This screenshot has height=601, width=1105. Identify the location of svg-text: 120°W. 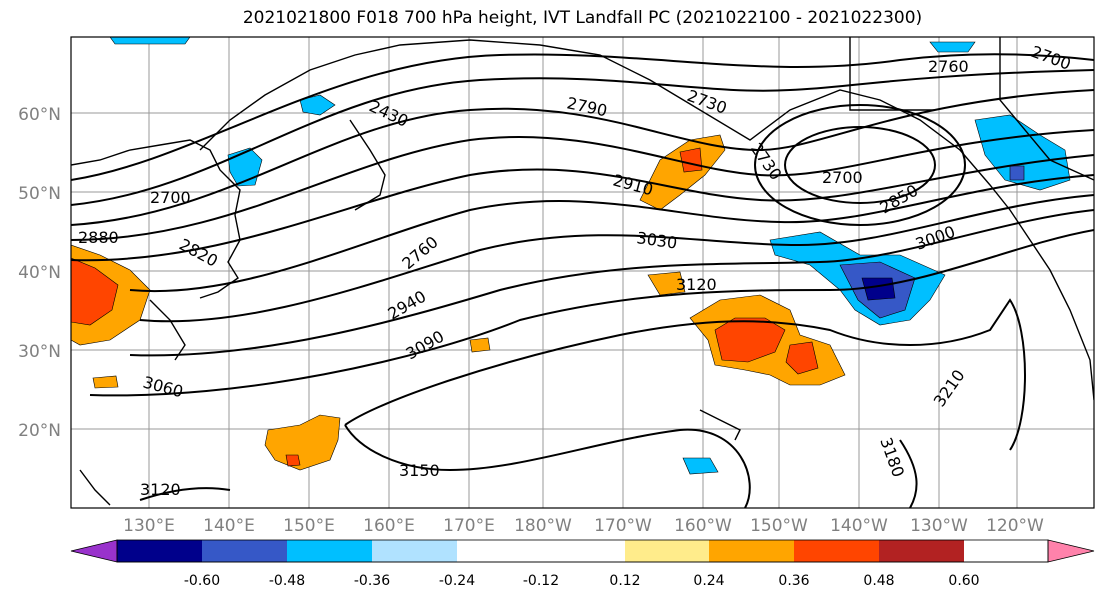
(1015, 526).